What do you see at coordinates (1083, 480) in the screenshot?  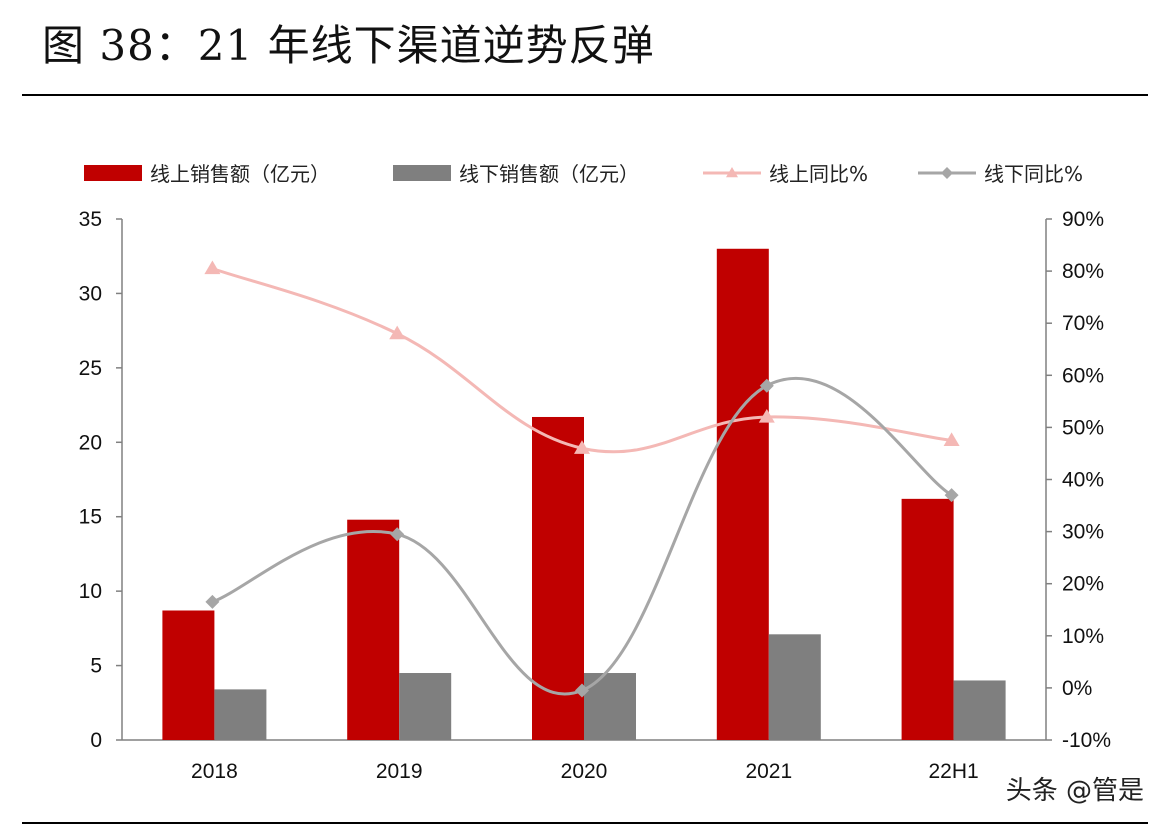 I see `y2-tick-label: 40%` at bounding box center [1083, 480].